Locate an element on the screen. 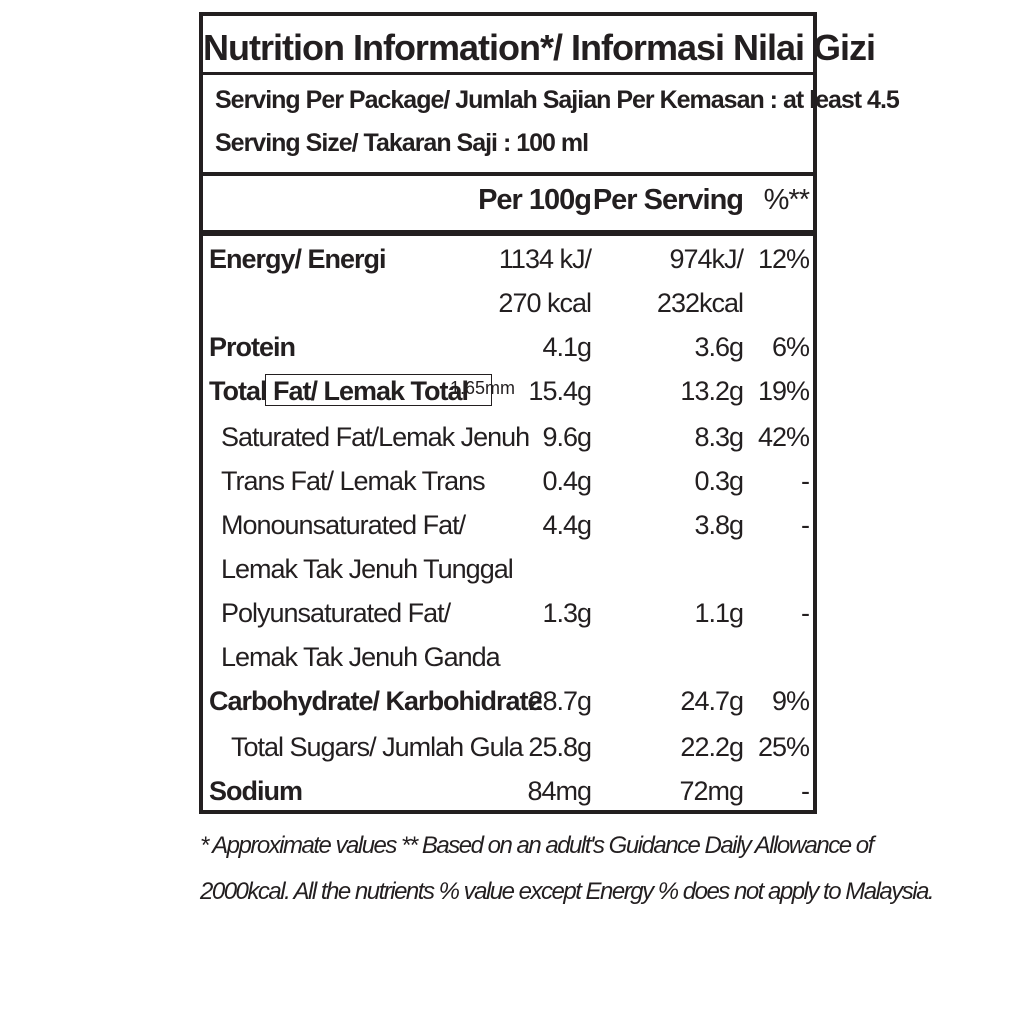  divider-thick is located at coordinates (508, 233).